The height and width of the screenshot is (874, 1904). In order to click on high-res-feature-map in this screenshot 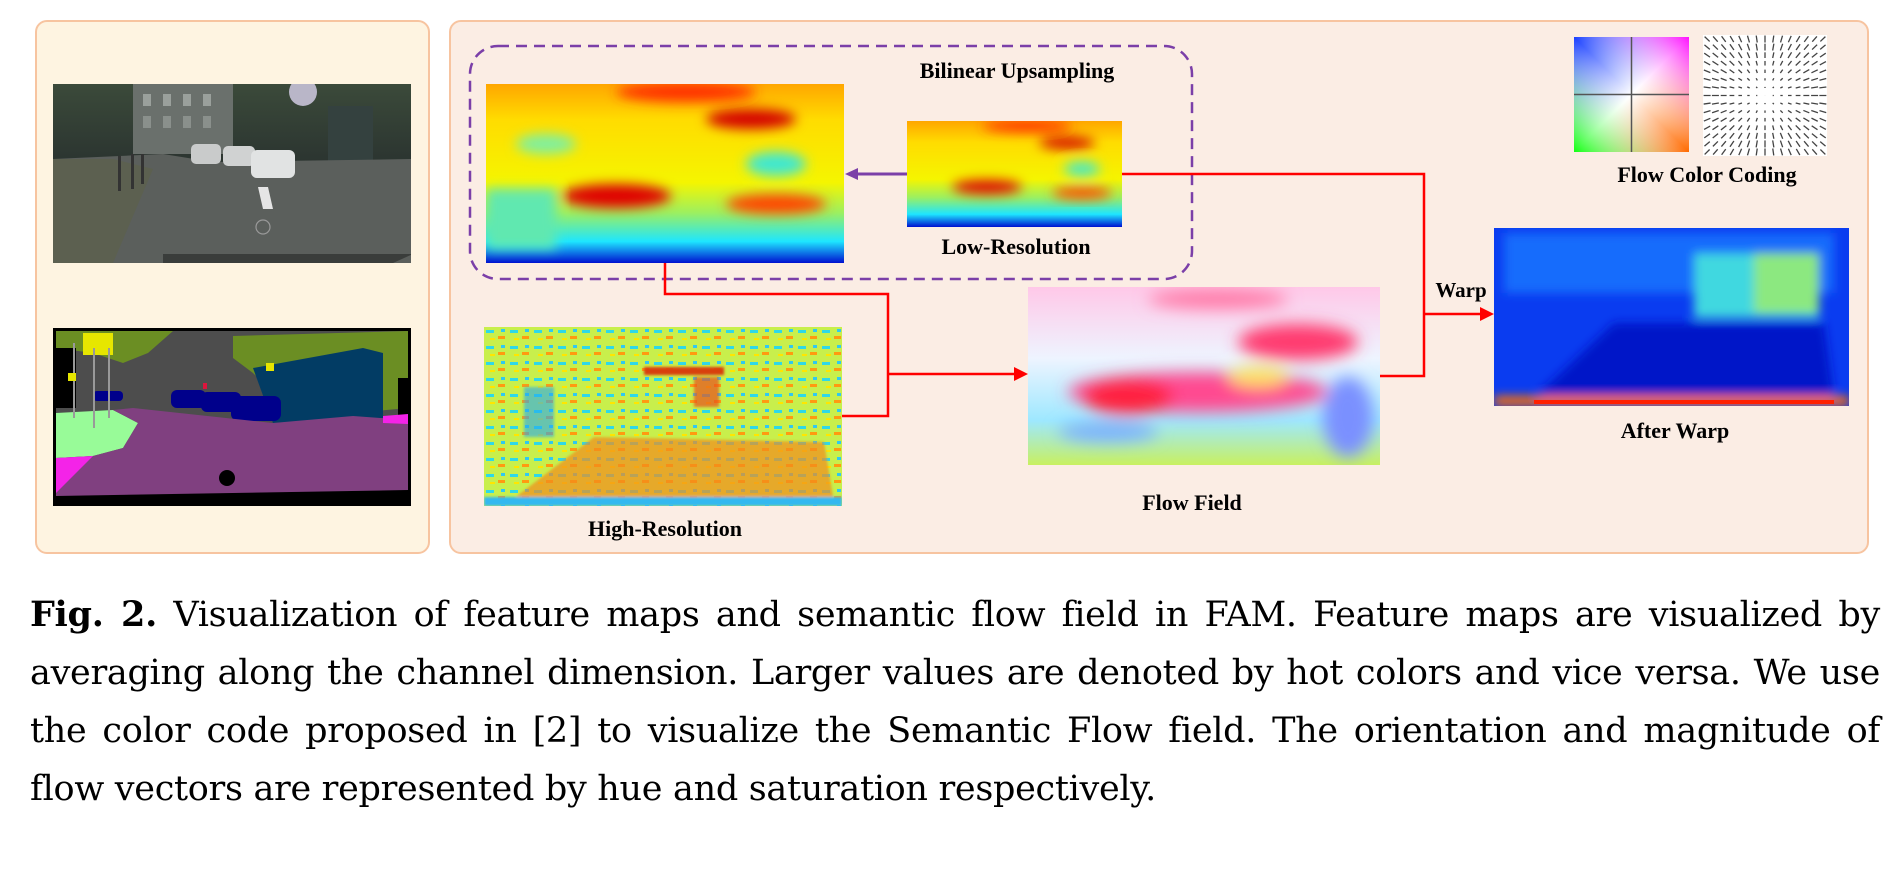, I will do `click(663, 416)`.